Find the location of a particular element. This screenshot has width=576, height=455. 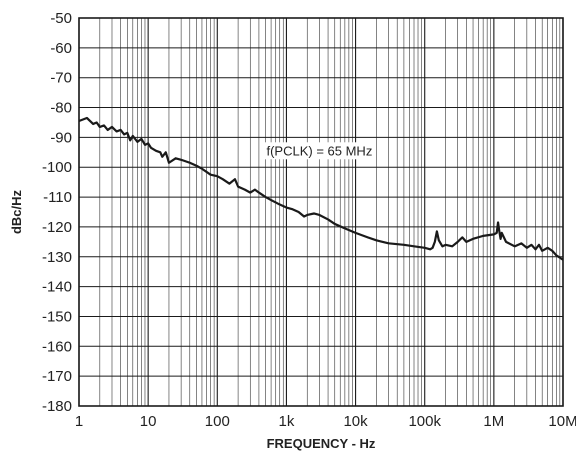

y-tick-label: -150 is located at coordinates (57, 316).